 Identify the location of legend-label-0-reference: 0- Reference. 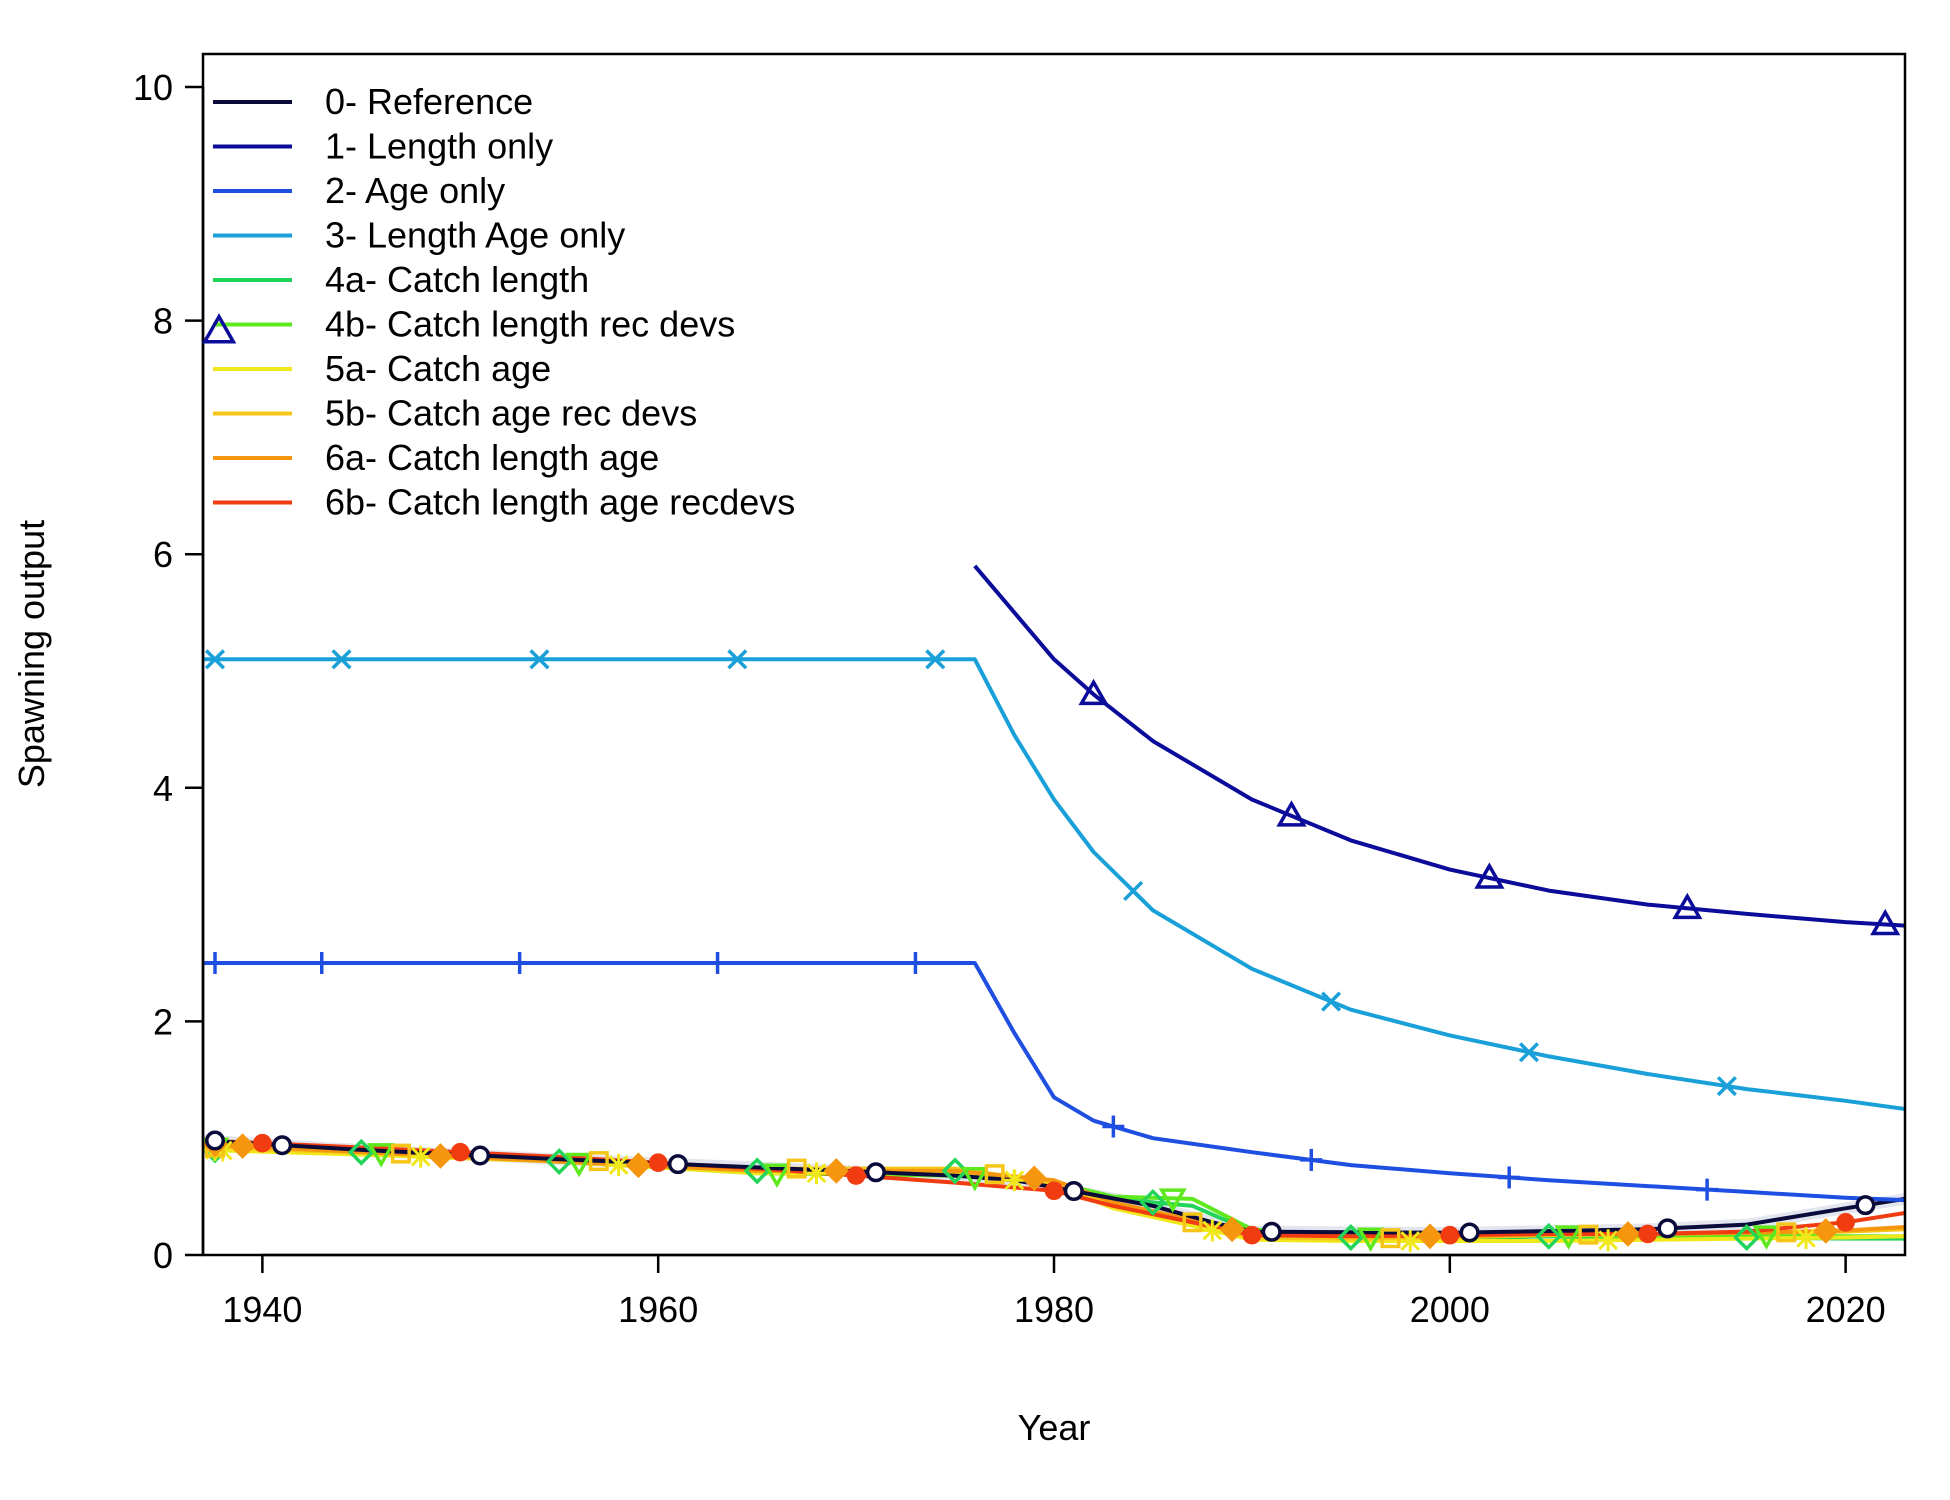
(429, 101).